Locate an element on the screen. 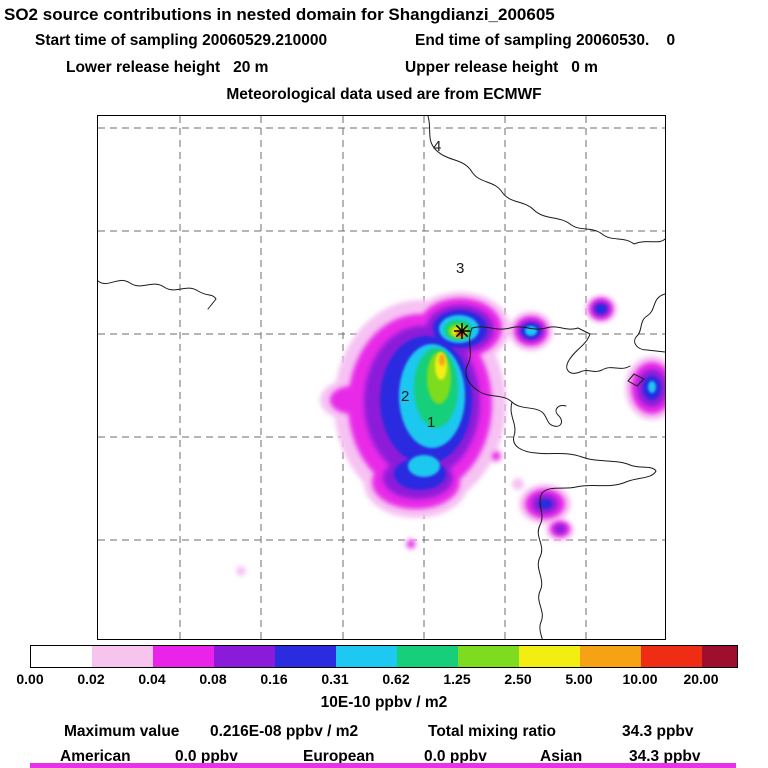  region-american-label: American is located at coordinates (95, 756).